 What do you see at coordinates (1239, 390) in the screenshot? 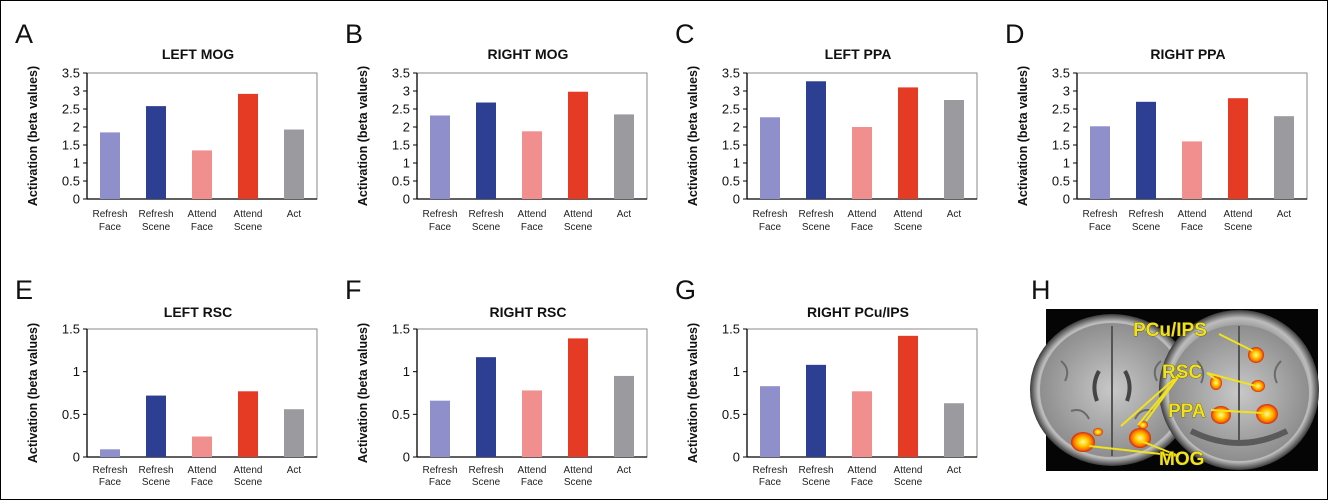
I see `coronal-slice-image` at bounding box center [1239, 390].